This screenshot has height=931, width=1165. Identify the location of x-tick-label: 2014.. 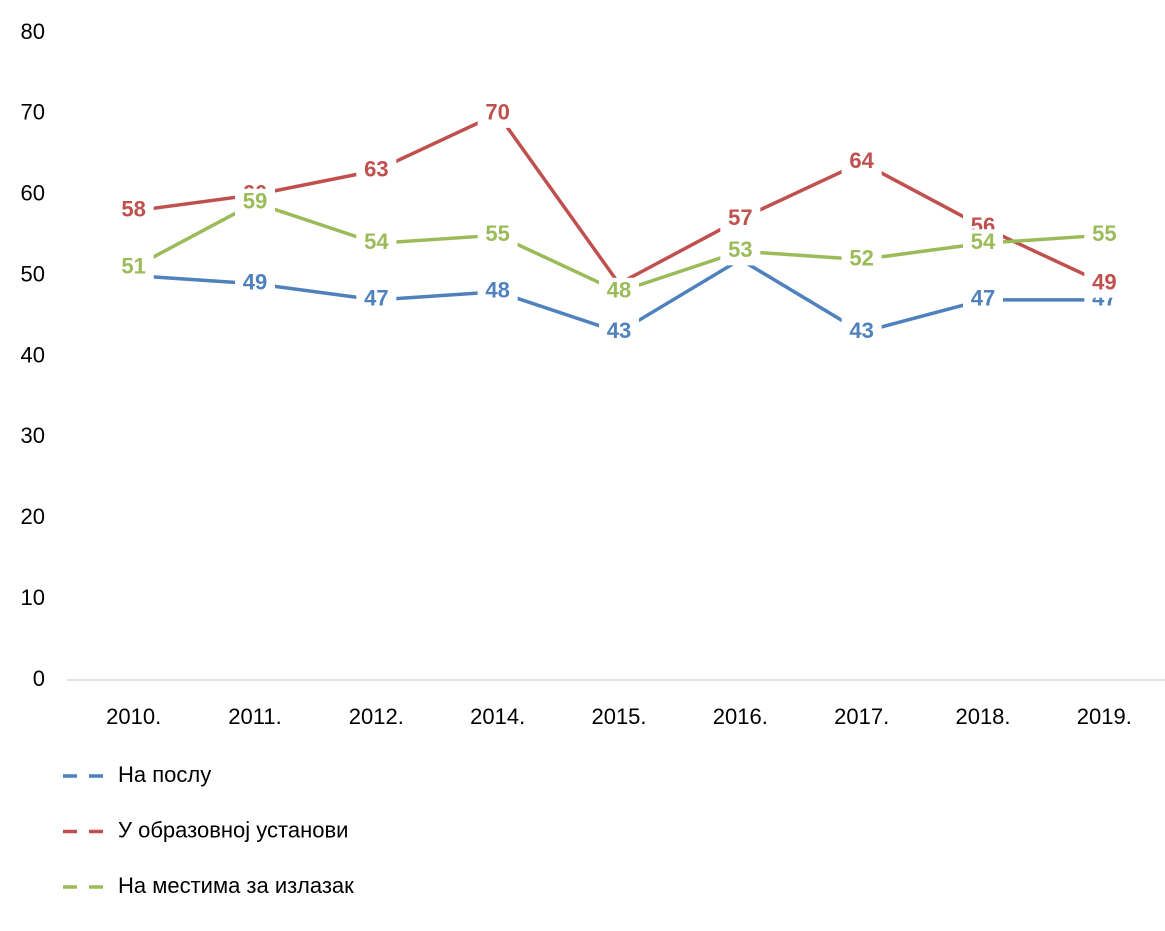
(497, 716).